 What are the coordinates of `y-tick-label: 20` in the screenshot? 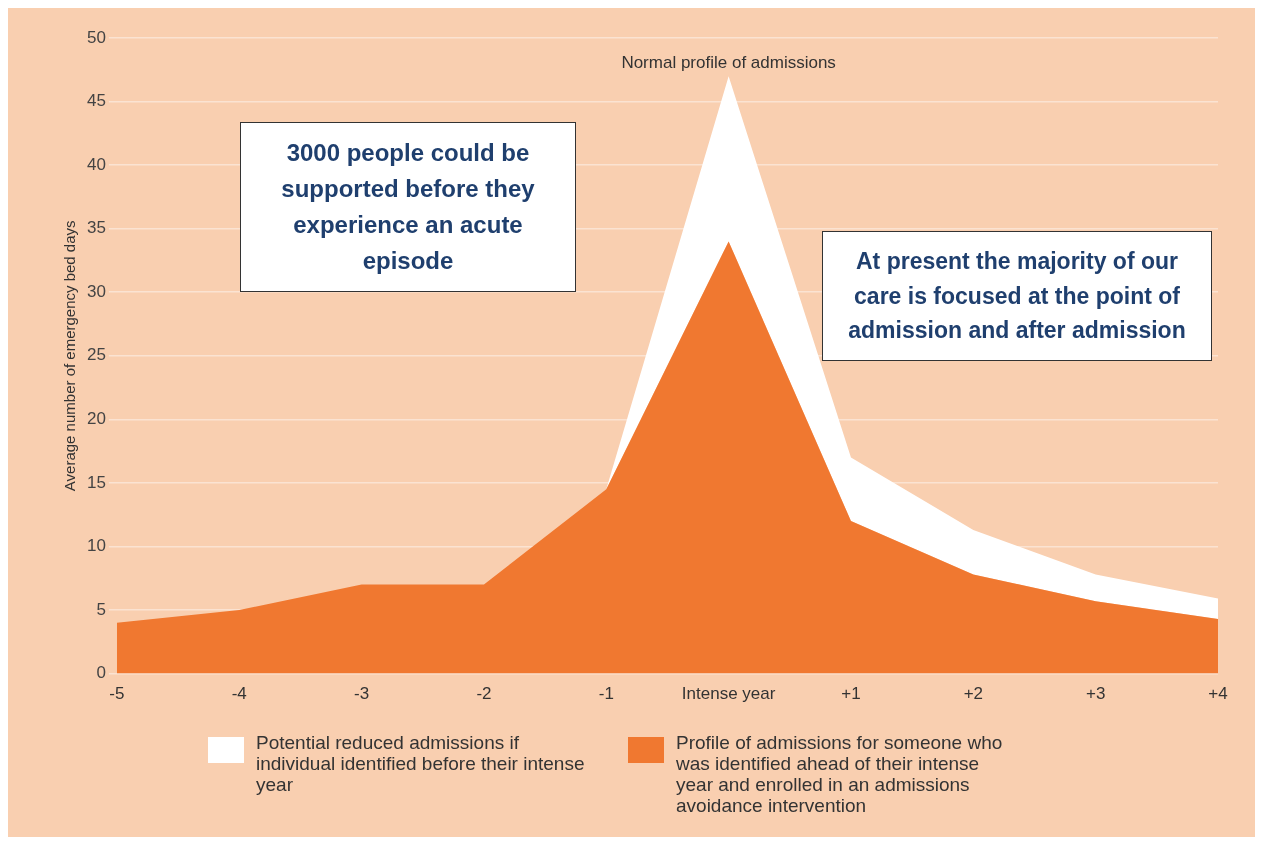 It's located at (96, 419).